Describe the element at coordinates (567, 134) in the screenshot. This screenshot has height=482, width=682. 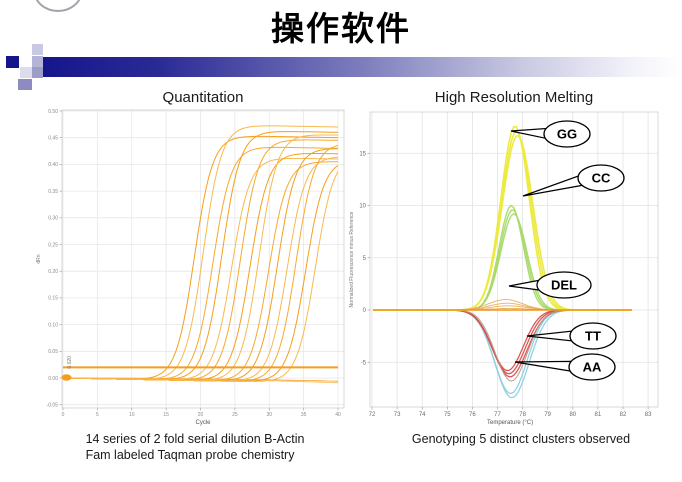
I see `svg-text: GG` at that location.